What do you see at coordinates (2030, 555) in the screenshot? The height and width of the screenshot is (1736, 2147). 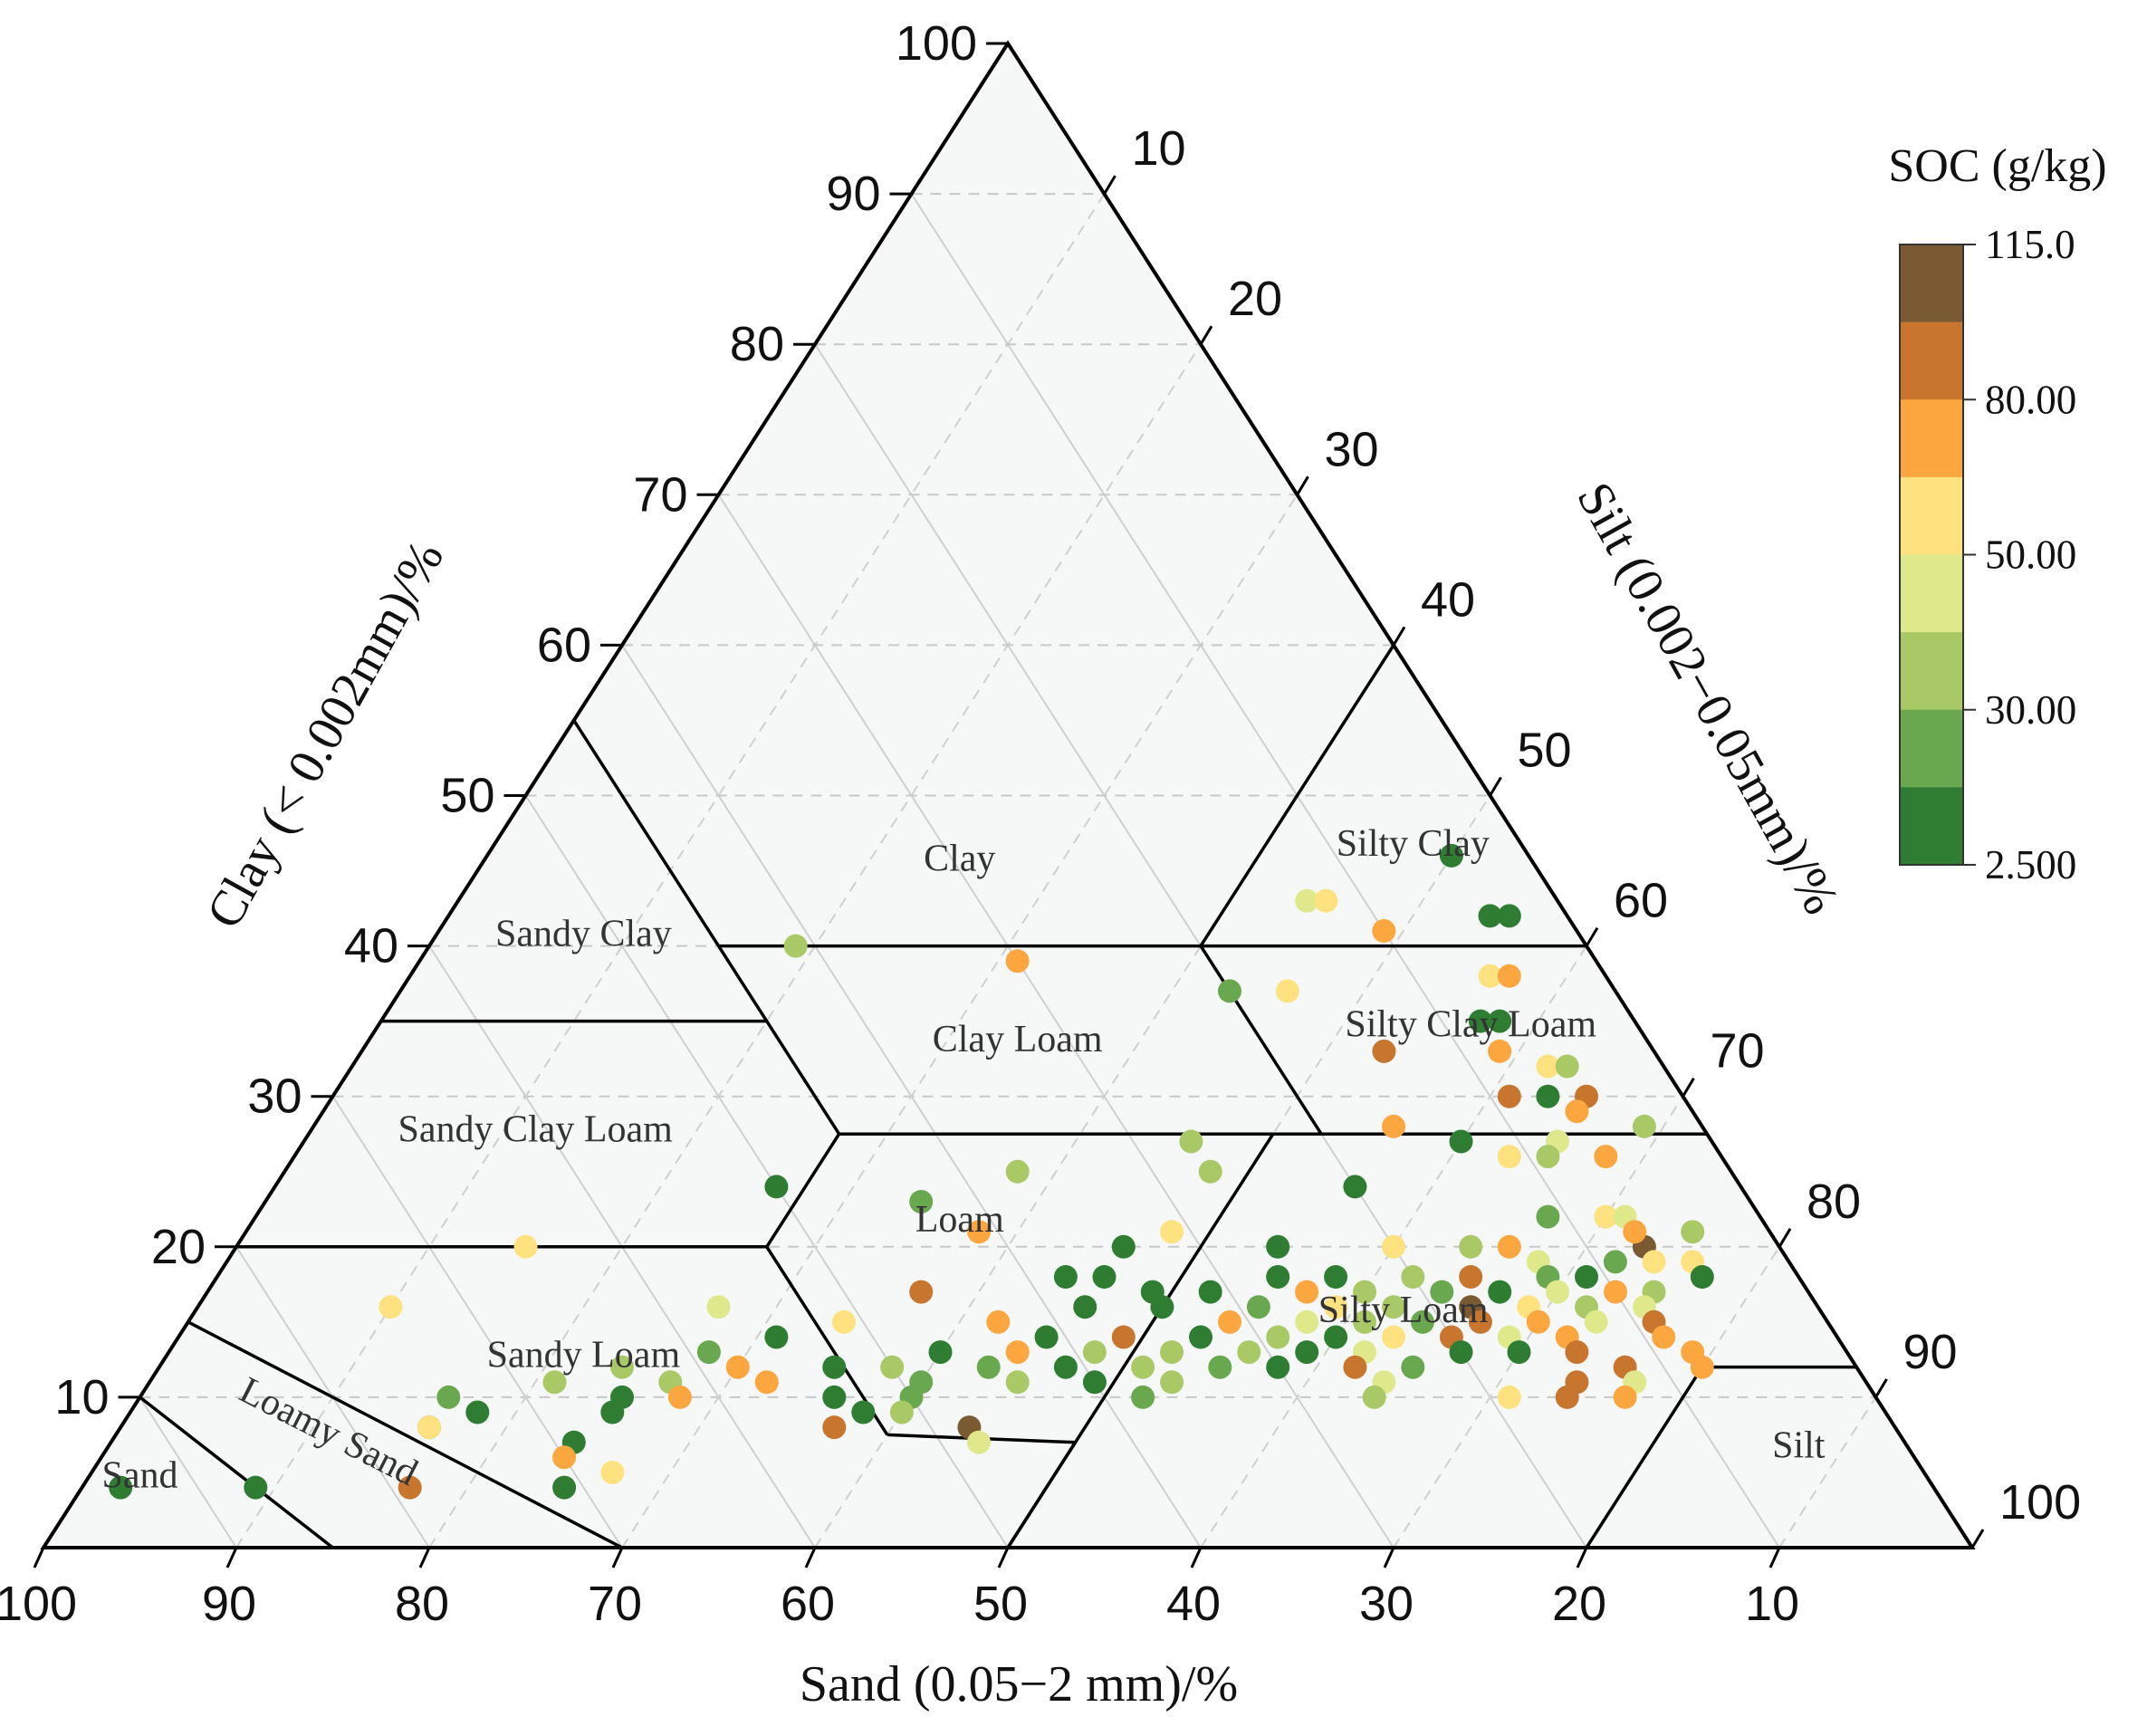 I see `colorbar-label: 50.00` at bounding box center [2030, 555].